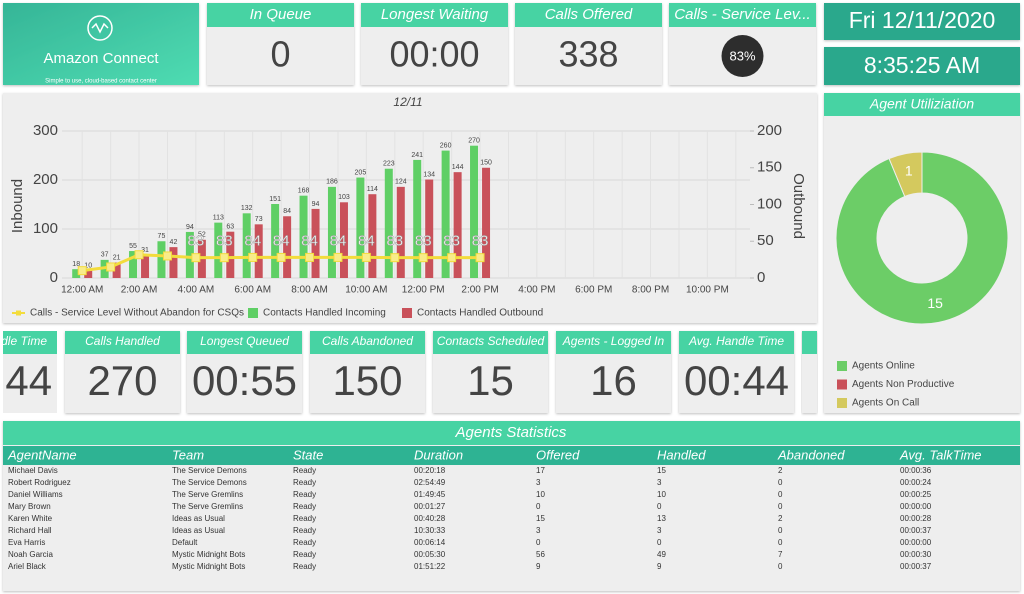  What do you see at coordinates (26, 542) in the screenshot?
I see `table-cell: Eva Harris` at bounding box center [26, 542].